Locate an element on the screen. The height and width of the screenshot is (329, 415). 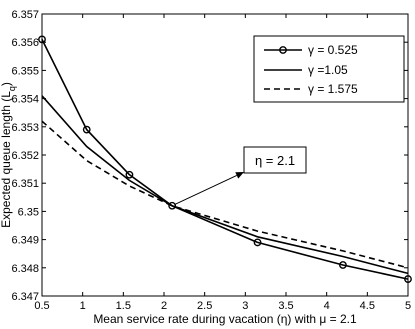
y-tick-label: 6.35 is located at coordinates (28, 212).